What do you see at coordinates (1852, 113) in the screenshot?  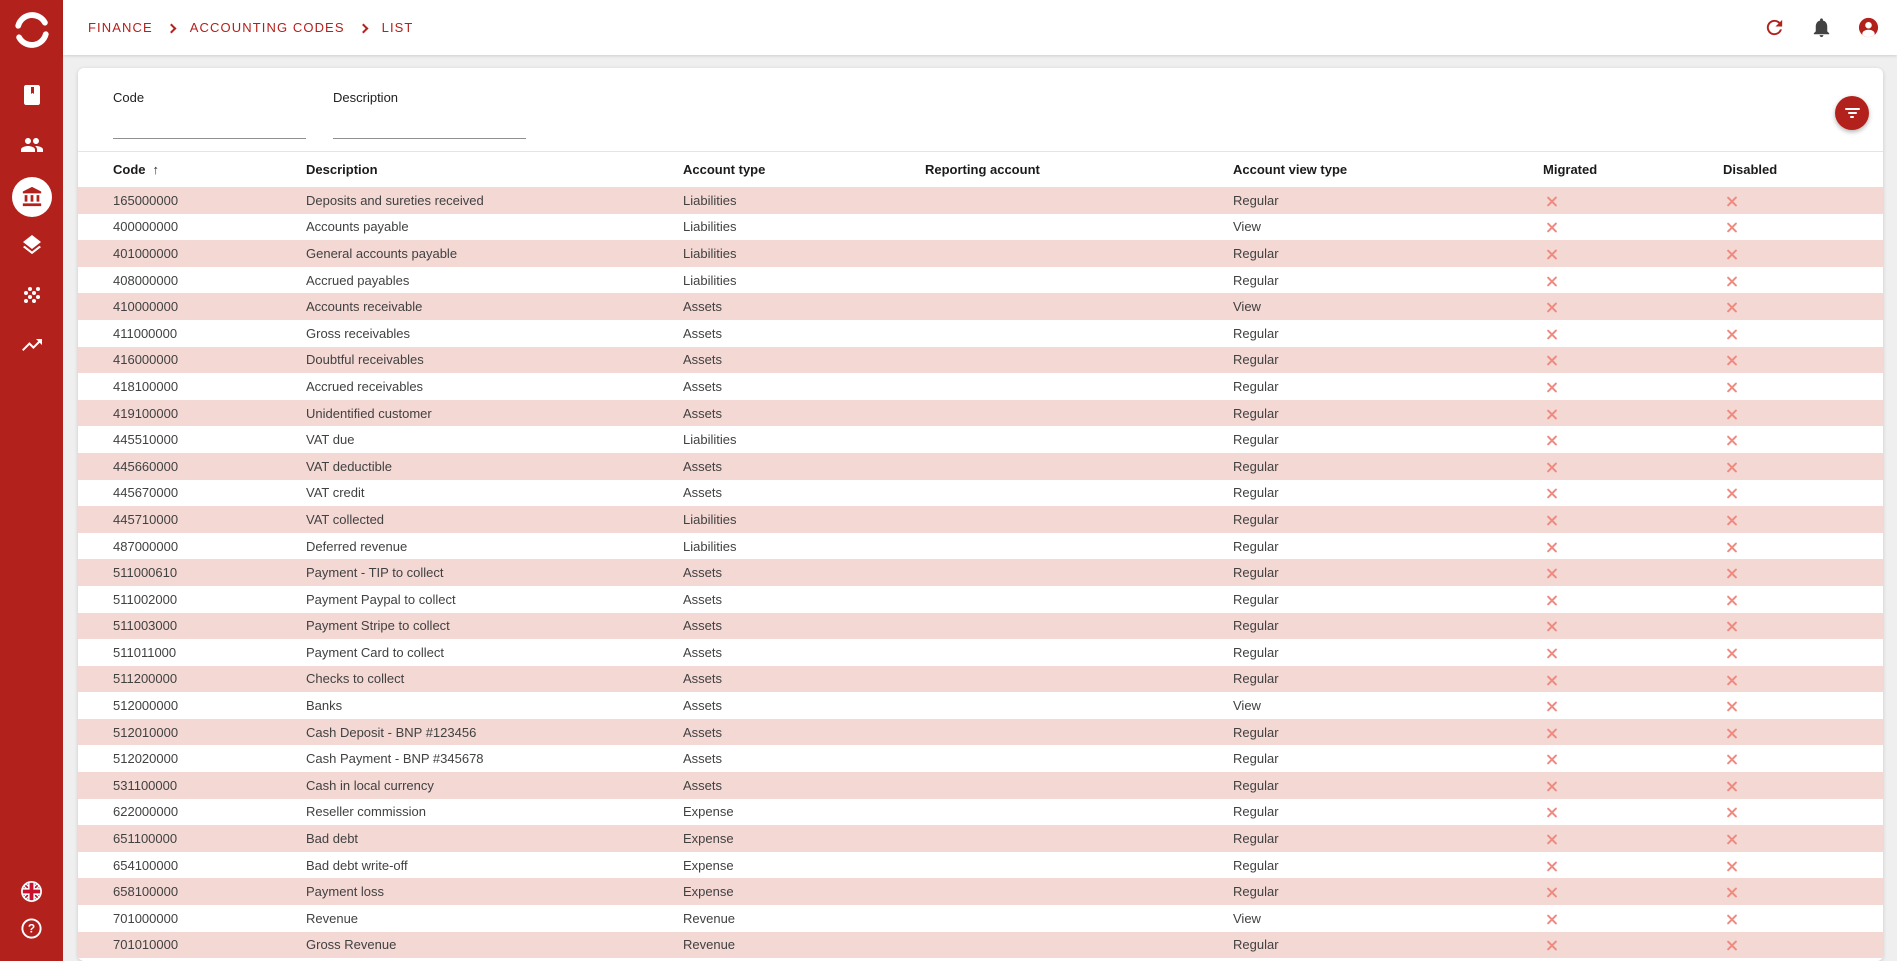 I see `filter-button` at bounding box center [1852, 113].